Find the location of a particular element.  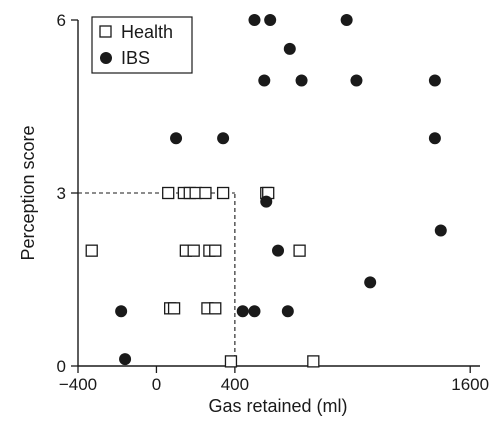

y-tick-label: 0 is located at coordinates (61, 366).